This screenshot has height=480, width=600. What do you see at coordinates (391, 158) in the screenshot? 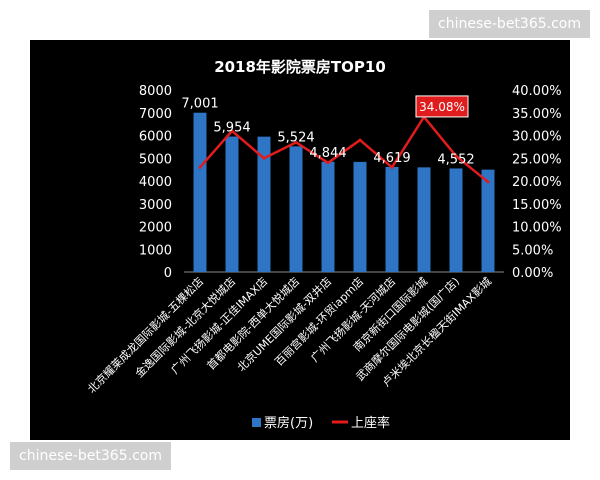
I see `bar-value-label: 4,619` at bounding box center [391, 158].